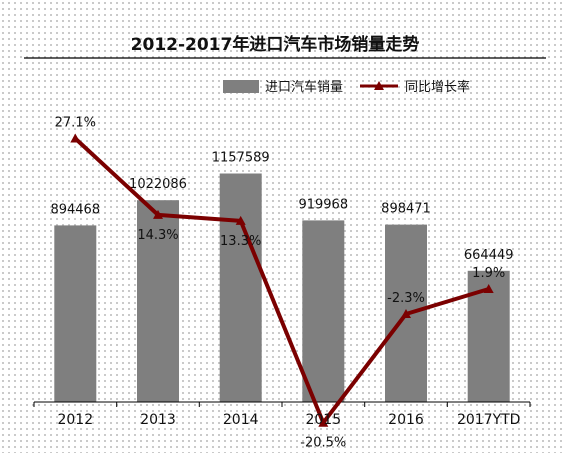 The width and height of the screenshot is (566, 453). Describe the element at coordinates (241, 86) in the screenshot. I see `legend-swatch-bar` at that location.